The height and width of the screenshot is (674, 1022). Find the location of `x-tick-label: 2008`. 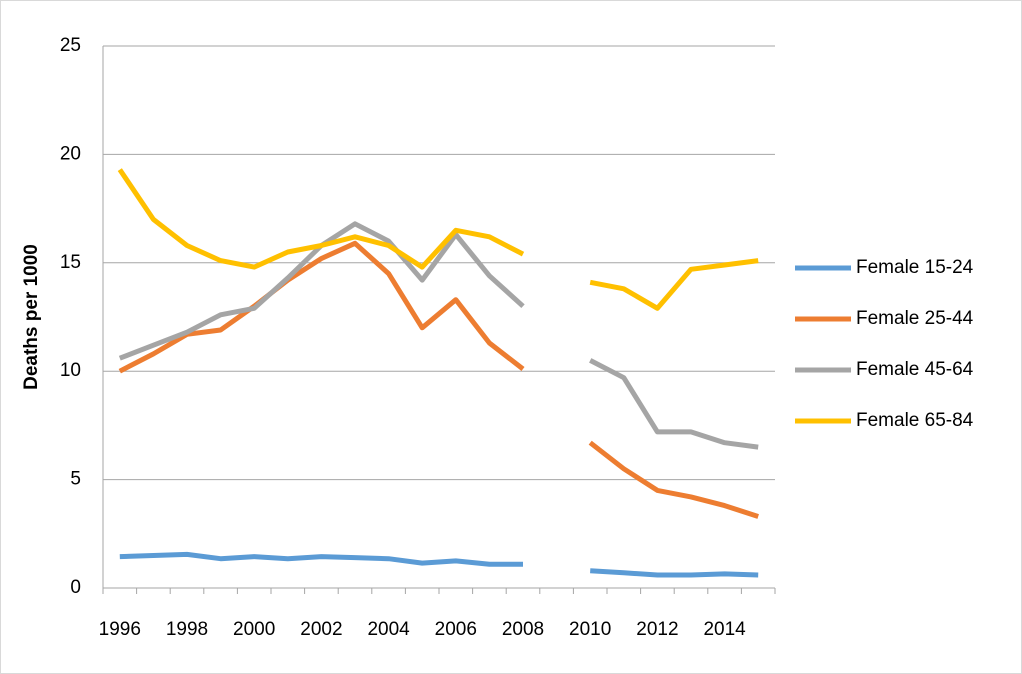

x-tick-label: 2008 is located at coordinates (523, 629).